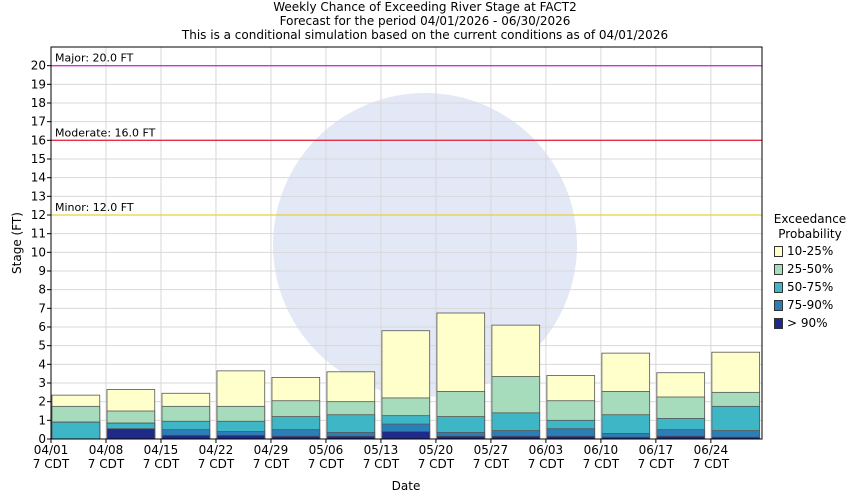 The height and width of the screenshot is (500, 850). I want to click on y-tick-label: 13, so click(38, 196).